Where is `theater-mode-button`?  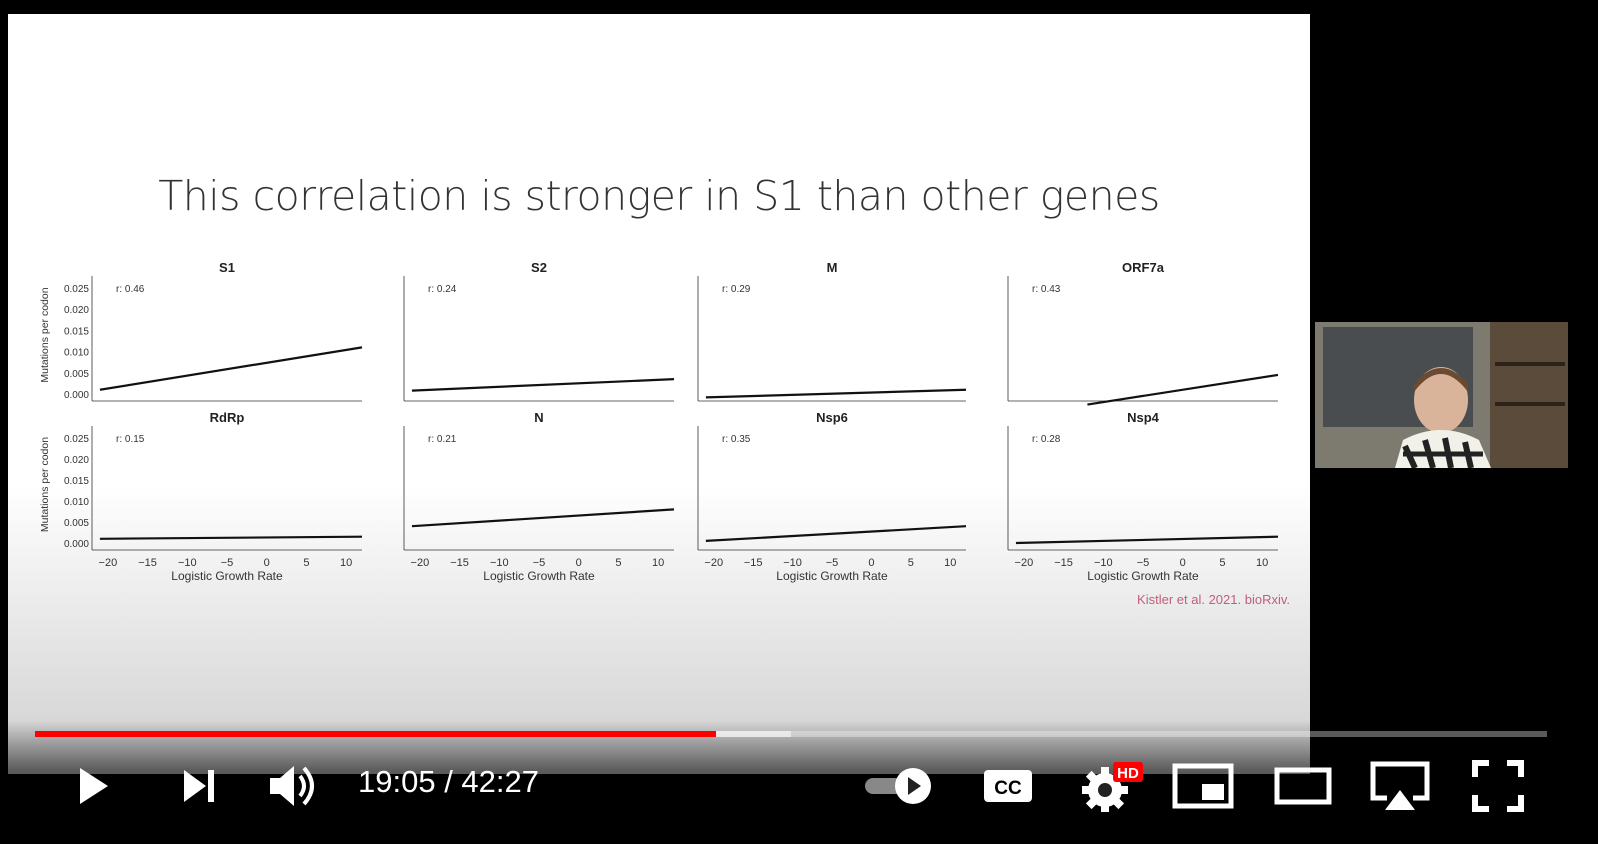 theater-mode-button is located at coordinates (1303, 786).